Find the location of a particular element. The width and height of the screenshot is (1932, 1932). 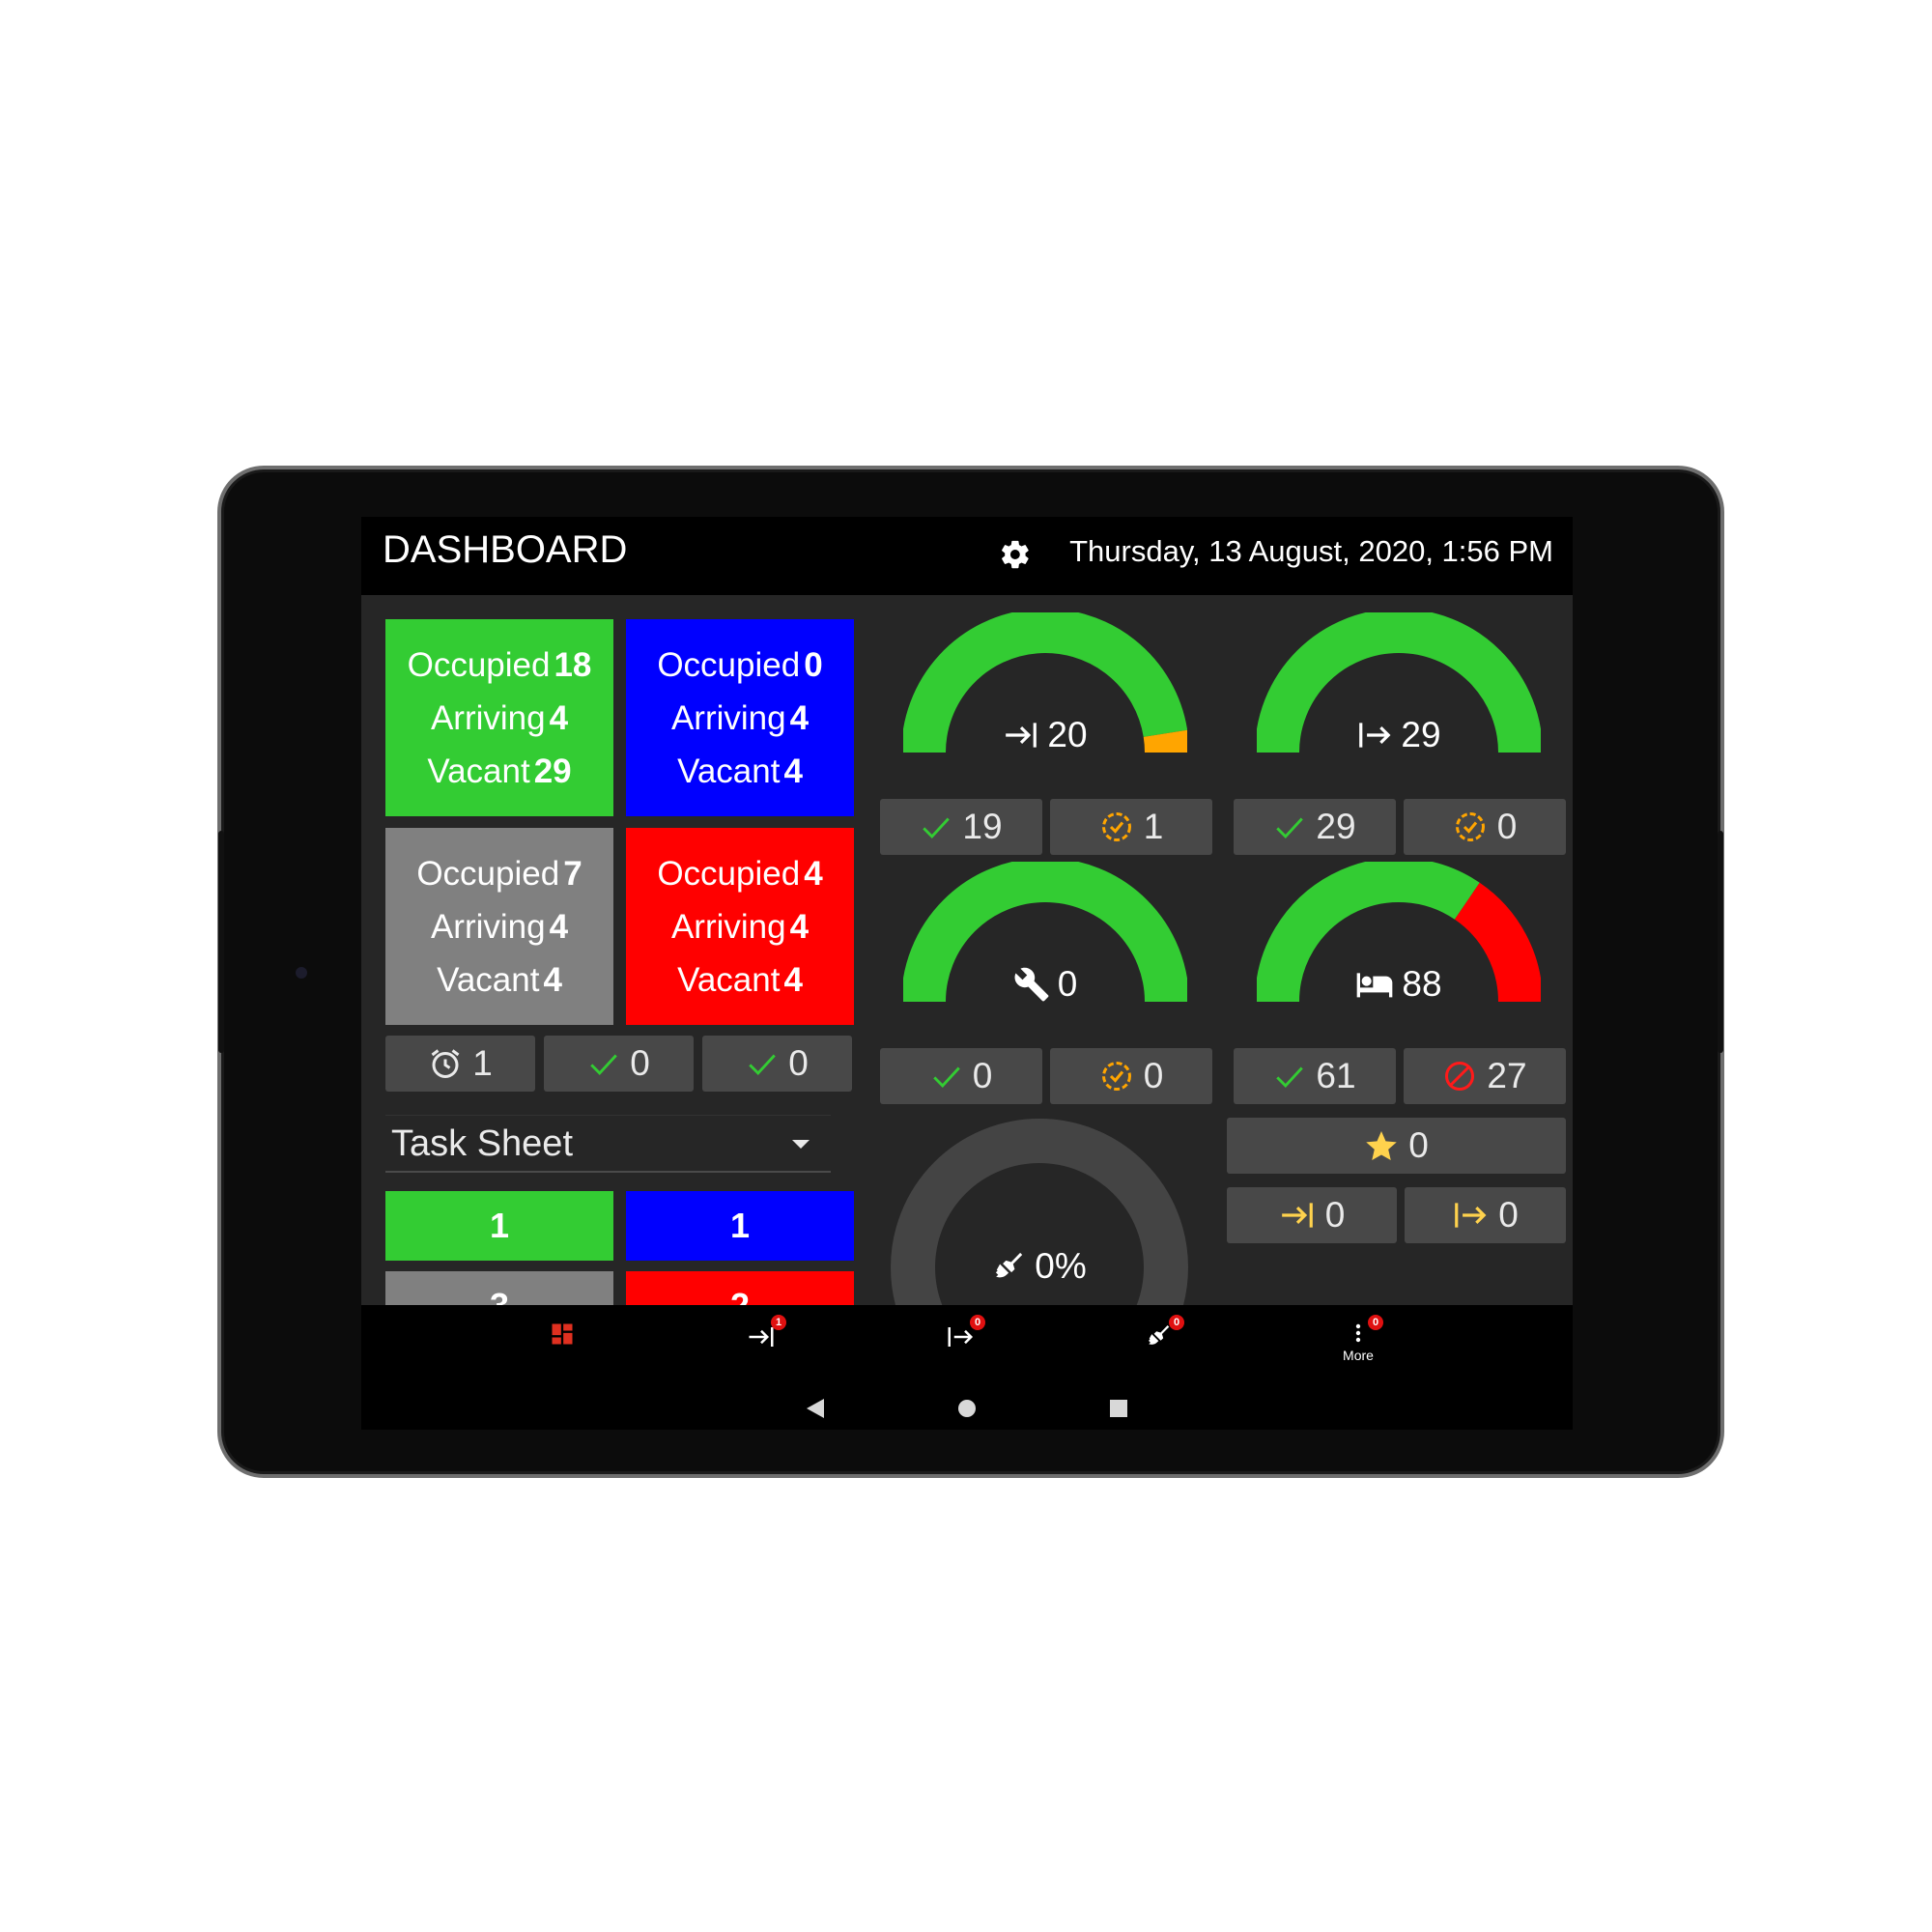

extra-departures-stat: 0 is located at coordinates (1485, 1215).